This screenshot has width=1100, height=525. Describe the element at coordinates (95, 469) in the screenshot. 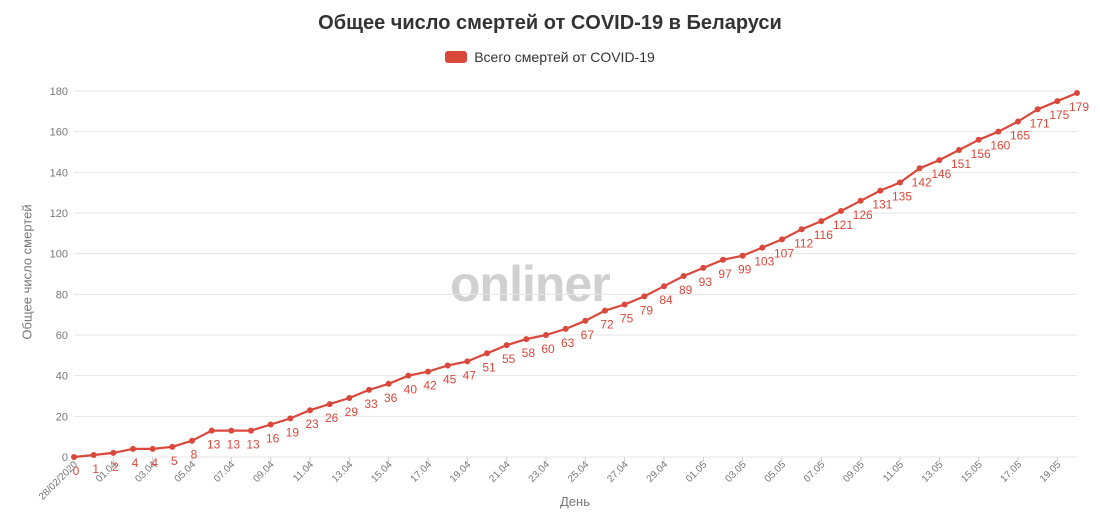

I see `data-label: 1` at that location.